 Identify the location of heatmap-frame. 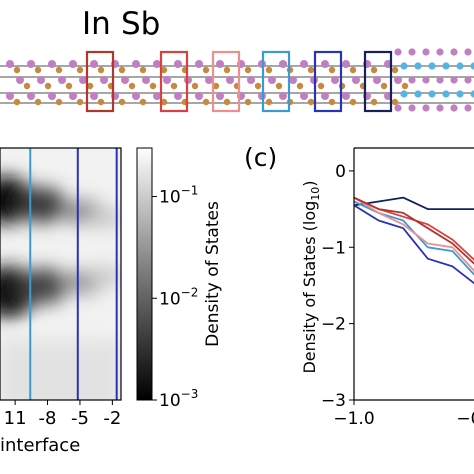
(61, 274).